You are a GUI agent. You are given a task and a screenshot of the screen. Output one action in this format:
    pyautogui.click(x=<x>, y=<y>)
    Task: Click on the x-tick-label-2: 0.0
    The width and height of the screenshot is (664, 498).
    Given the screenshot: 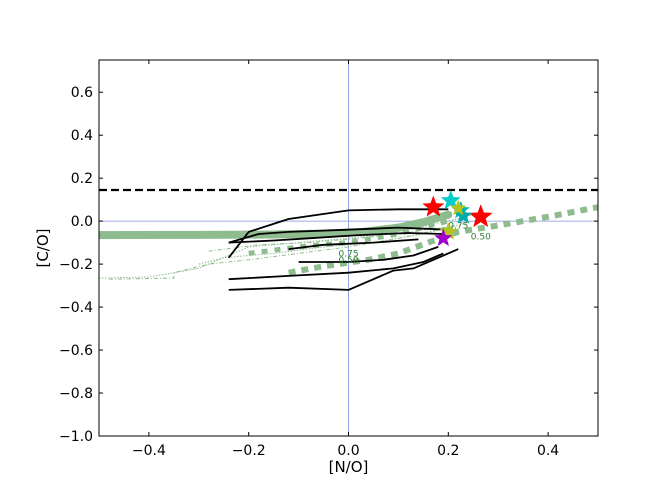 What is the action you would take?
    pyautogui.click(x=348, y=451)
    